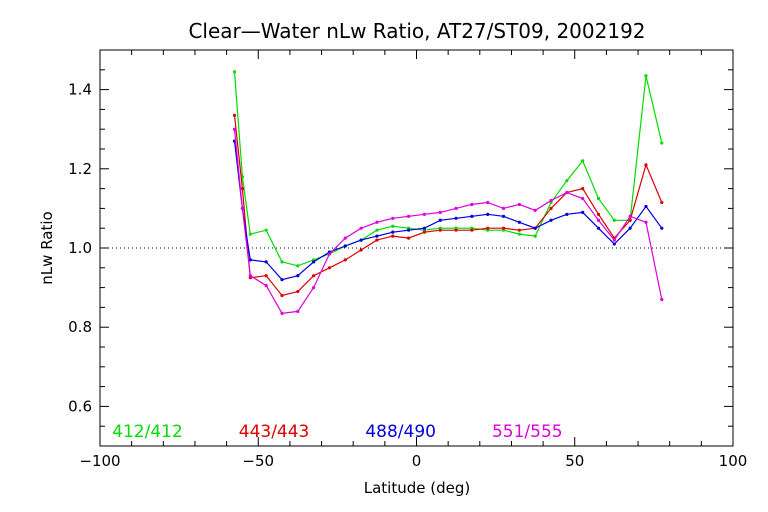 Image resolution: width=768 pixels, height=512 pixels. I want to click on x-tick-label: −50, so click(258, 461).